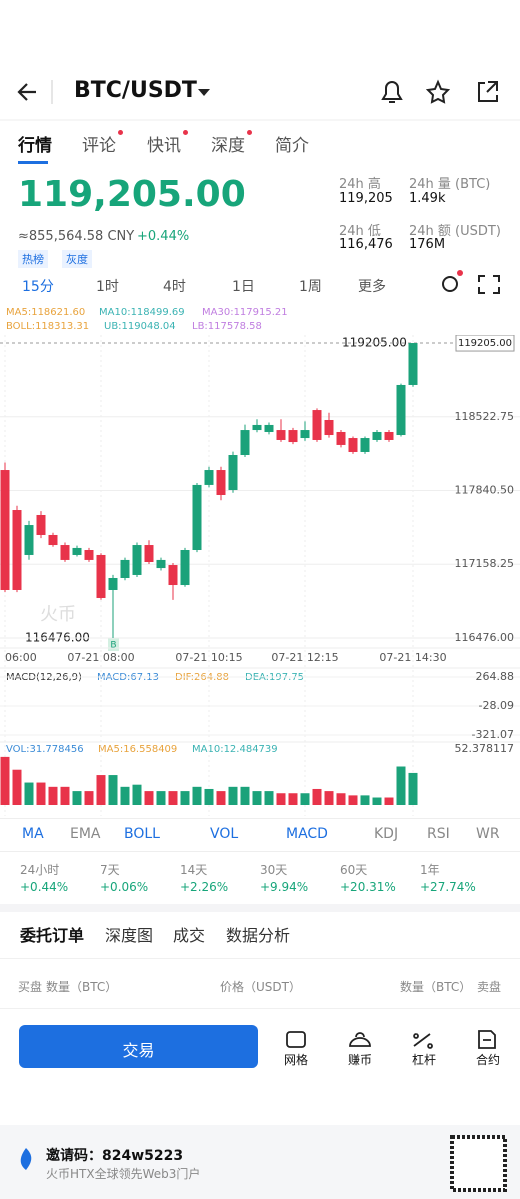  Describe the element at coordinates (455, 231) in the screenshot. I see `stat-label: 24h 额 (USDT)` at that location.